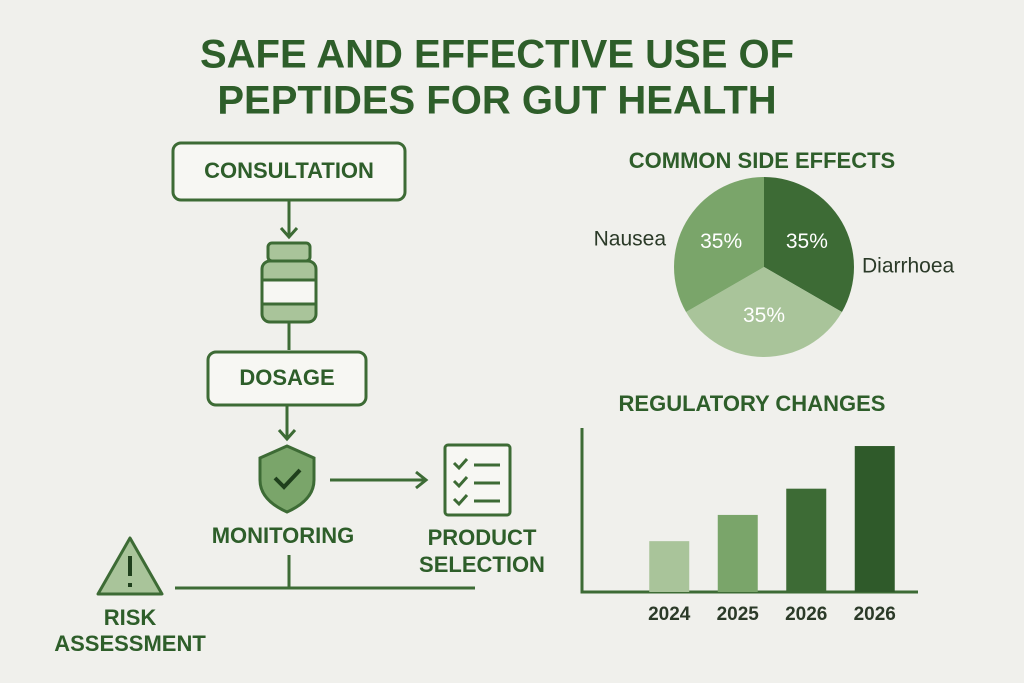  What do you see at coordinates (477, 480) in the screenshot?
I see `checklist-icon` at bounding box center [477, 480].